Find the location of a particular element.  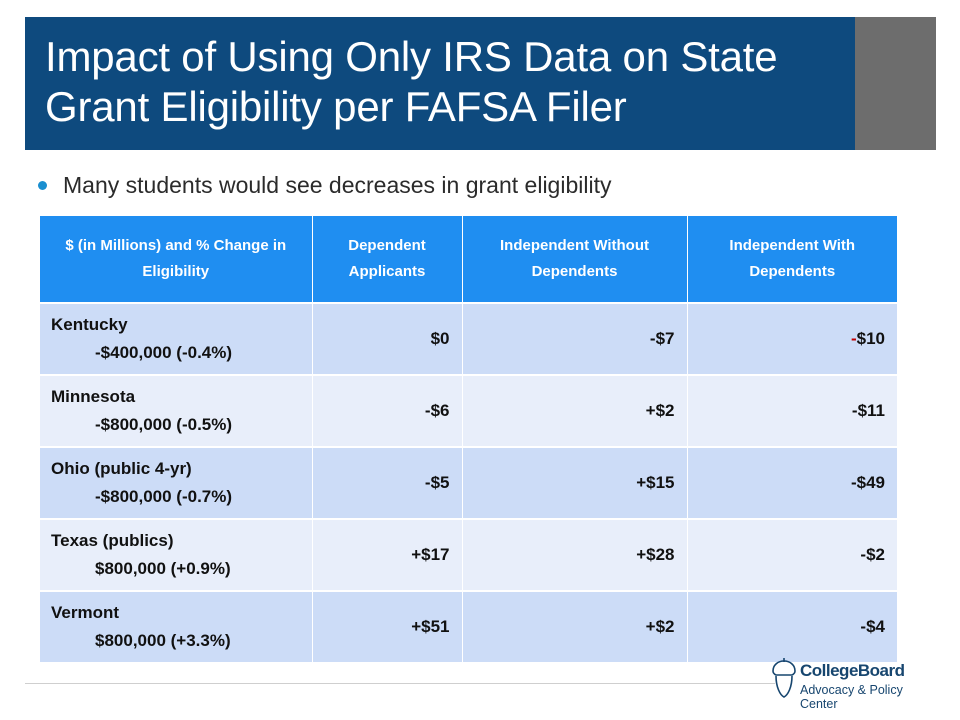

header-dependent: Dependent Applicants is located at coordinates (387, 259).